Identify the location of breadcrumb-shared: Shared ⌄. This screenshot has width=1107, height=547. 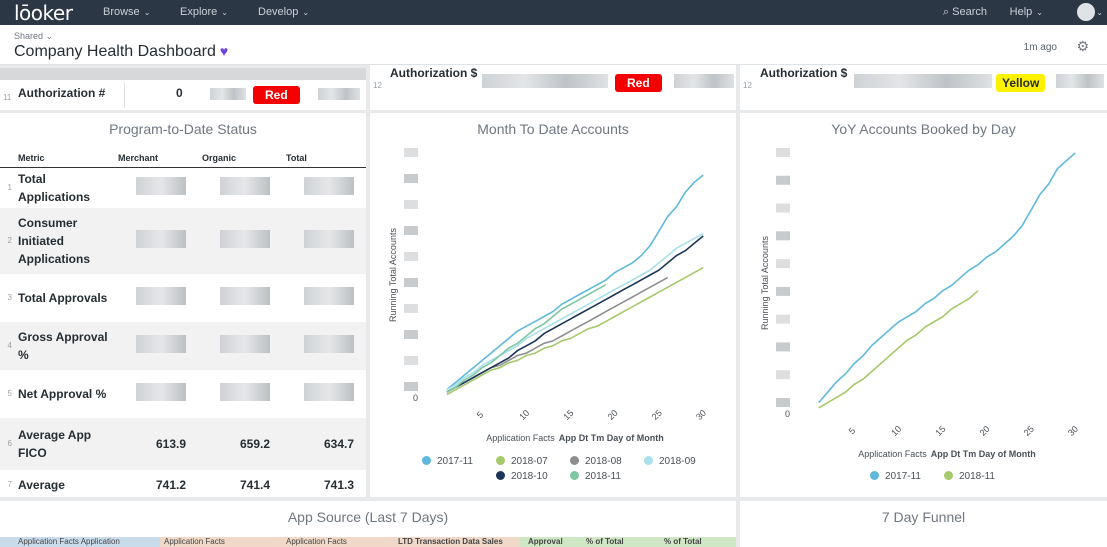
(34, 36).